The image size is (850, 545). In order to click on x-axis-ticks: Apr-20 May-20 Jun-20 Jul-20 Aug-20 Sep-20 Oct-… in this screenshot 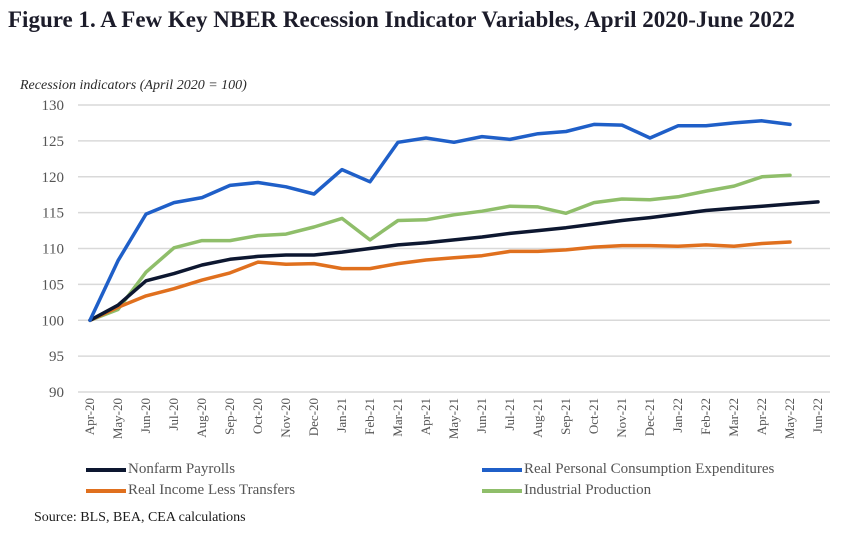, I will do `click(453, 418)`.